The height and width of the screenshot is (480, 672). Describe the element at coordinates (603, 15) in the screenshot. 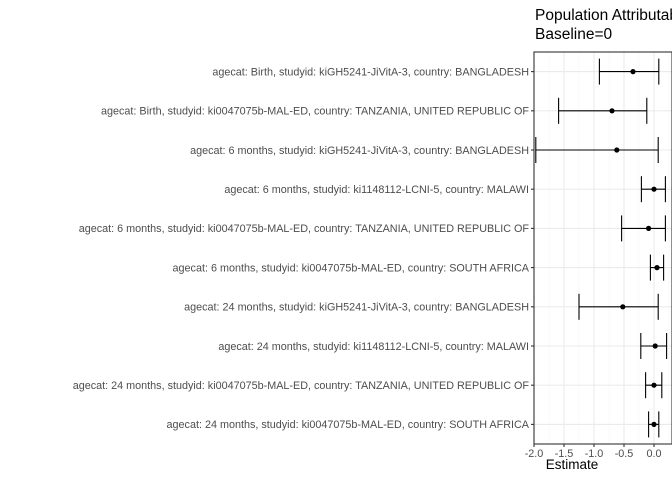

I see `chart-title-line-1: Population Attributable Risk` at that location.